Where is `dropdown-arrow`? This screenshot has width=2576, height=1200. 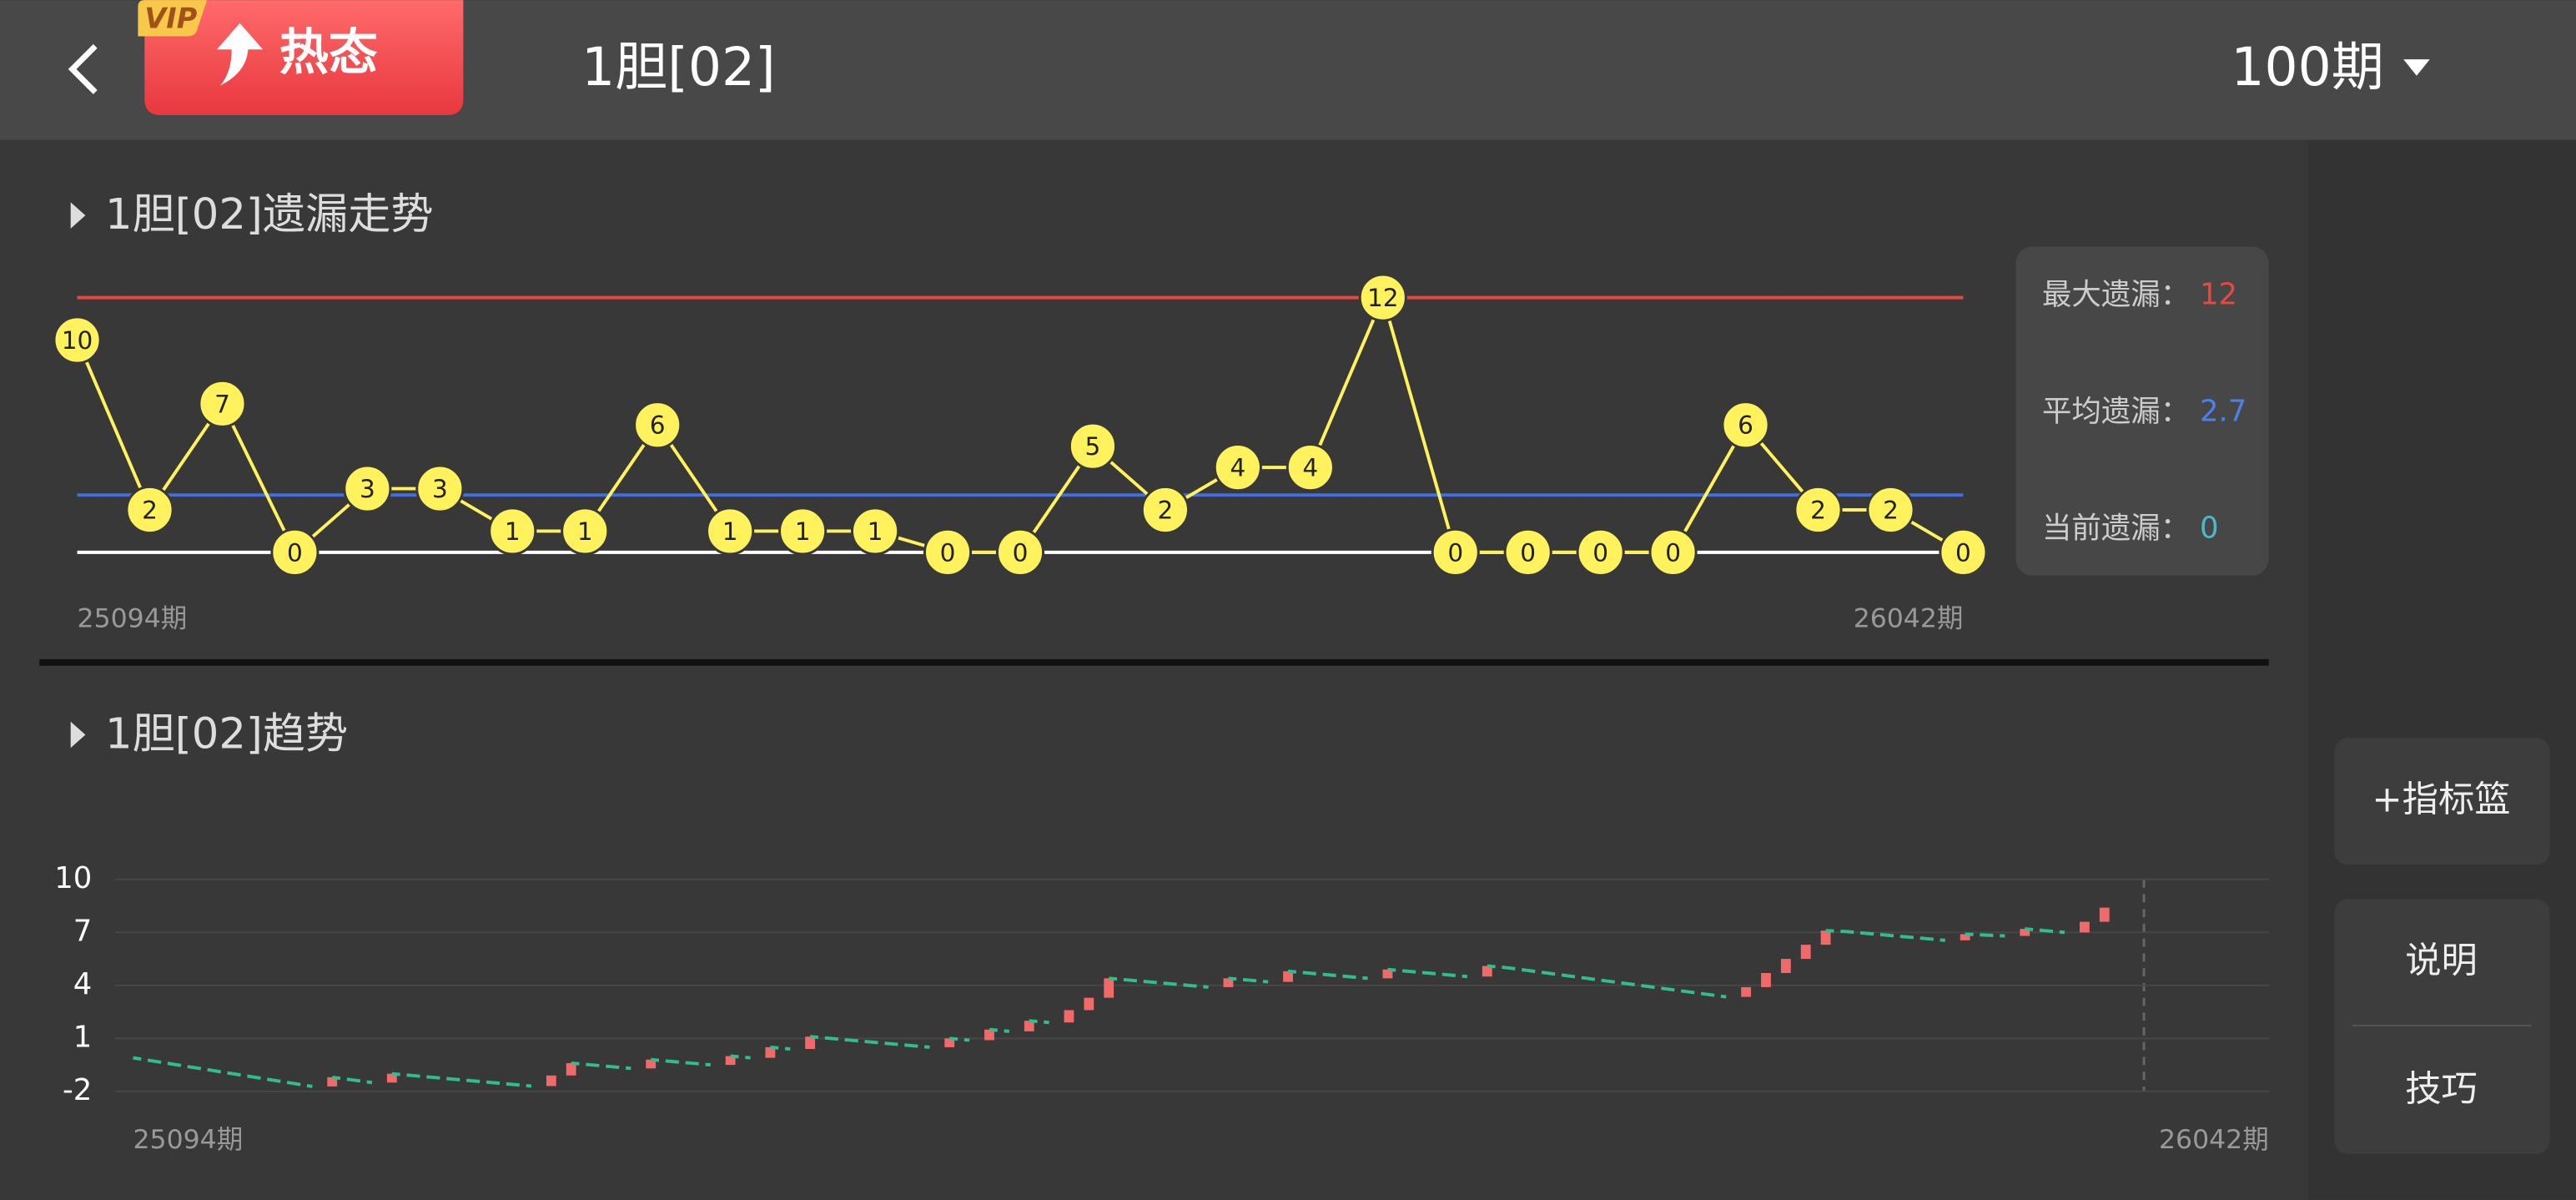 dropdown-arrow is located at coordinates (2416, 67).